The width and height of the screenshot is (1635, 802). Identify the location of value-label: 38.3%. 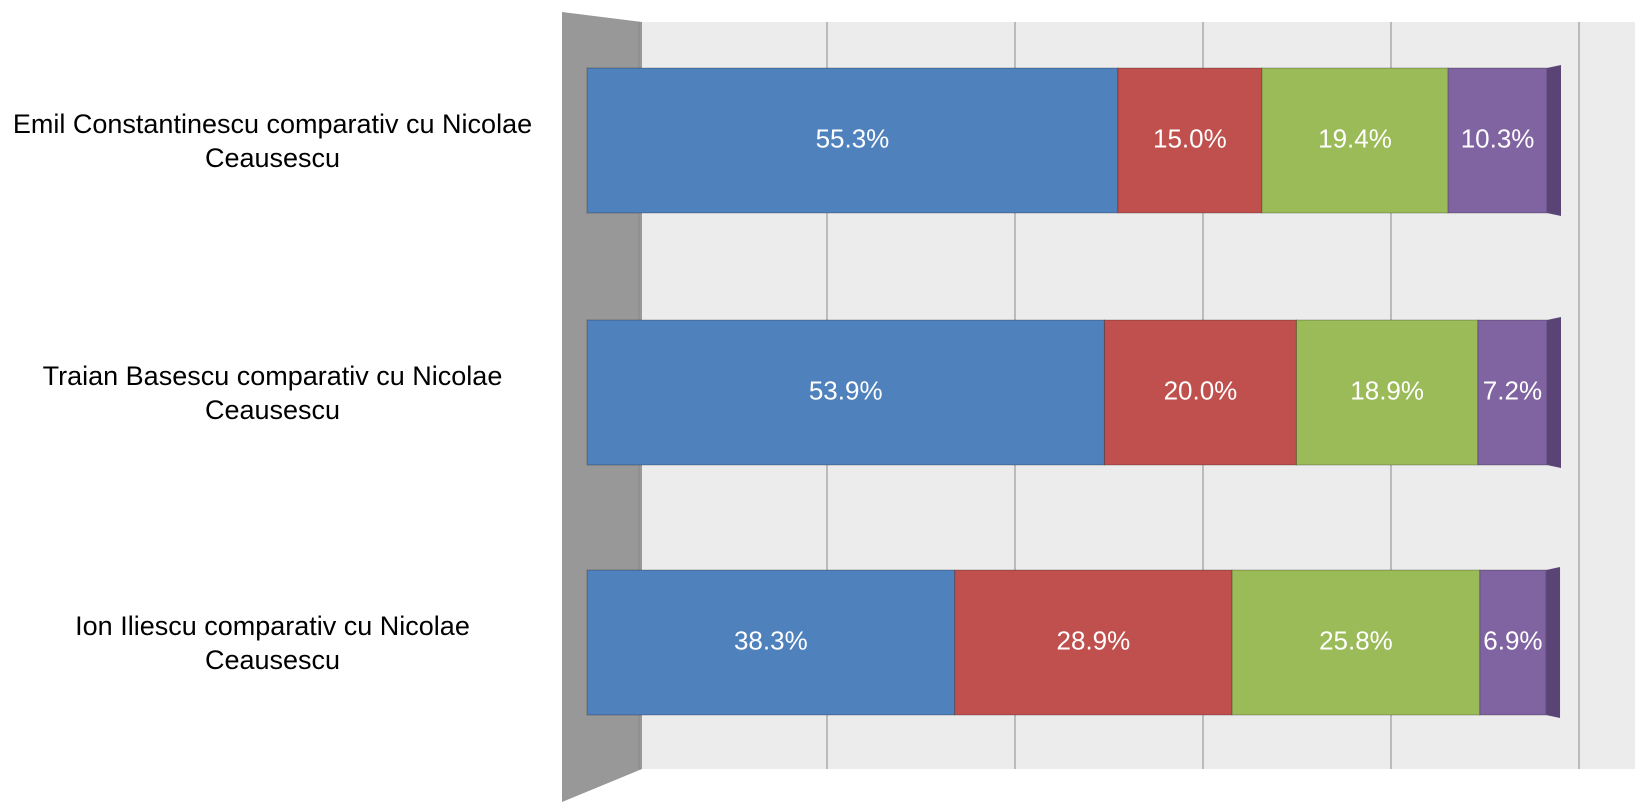
(771, 640).